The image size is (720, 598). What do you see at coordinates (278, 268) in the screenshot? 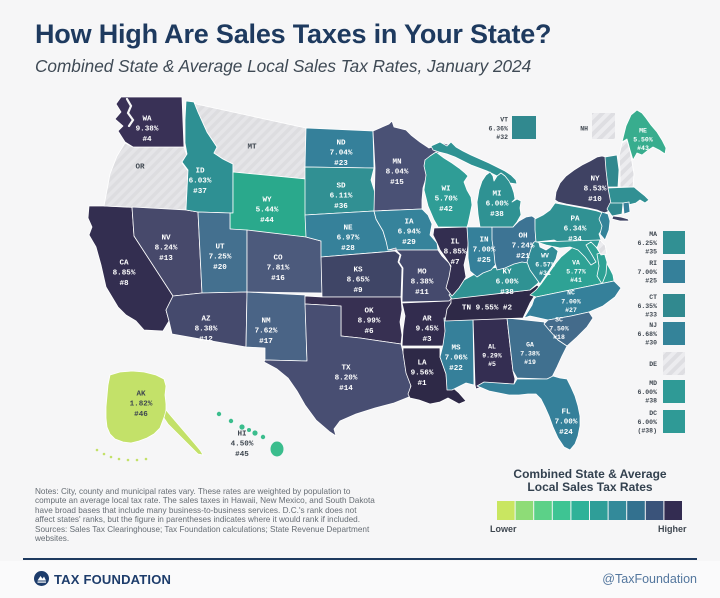
I see `svg-text:CO7.81%#16: CO 7.81% #16` at bounding box center [278, 268].